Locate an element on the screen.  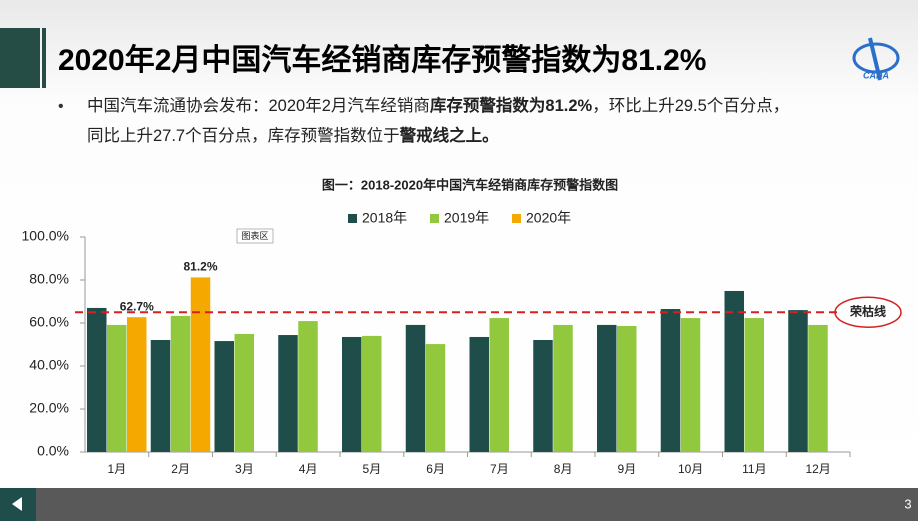
threshold-label: 荣枯线 is located at coordinates (867, 310).